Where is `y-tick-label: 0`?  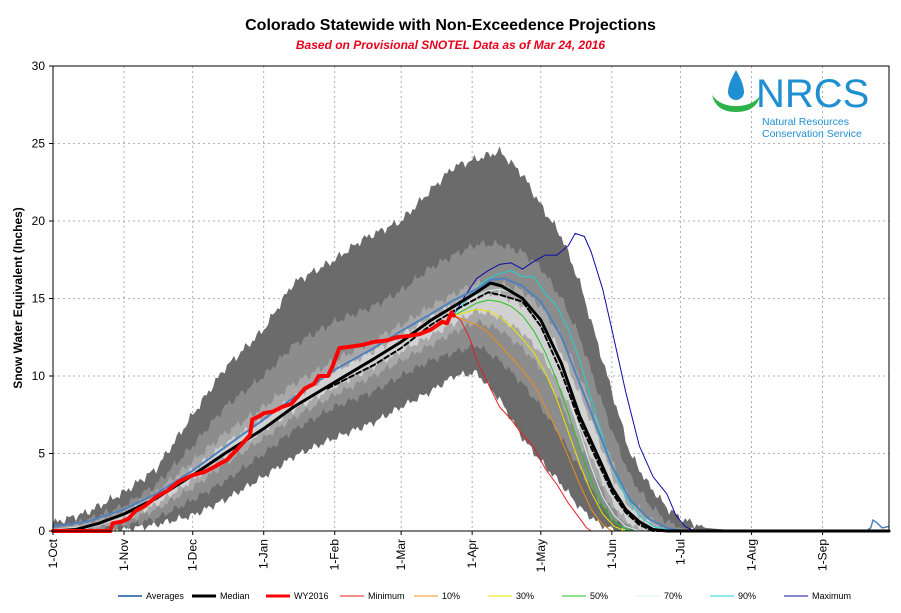 y-tick-label: 0 is located at coordinates (41, 531).